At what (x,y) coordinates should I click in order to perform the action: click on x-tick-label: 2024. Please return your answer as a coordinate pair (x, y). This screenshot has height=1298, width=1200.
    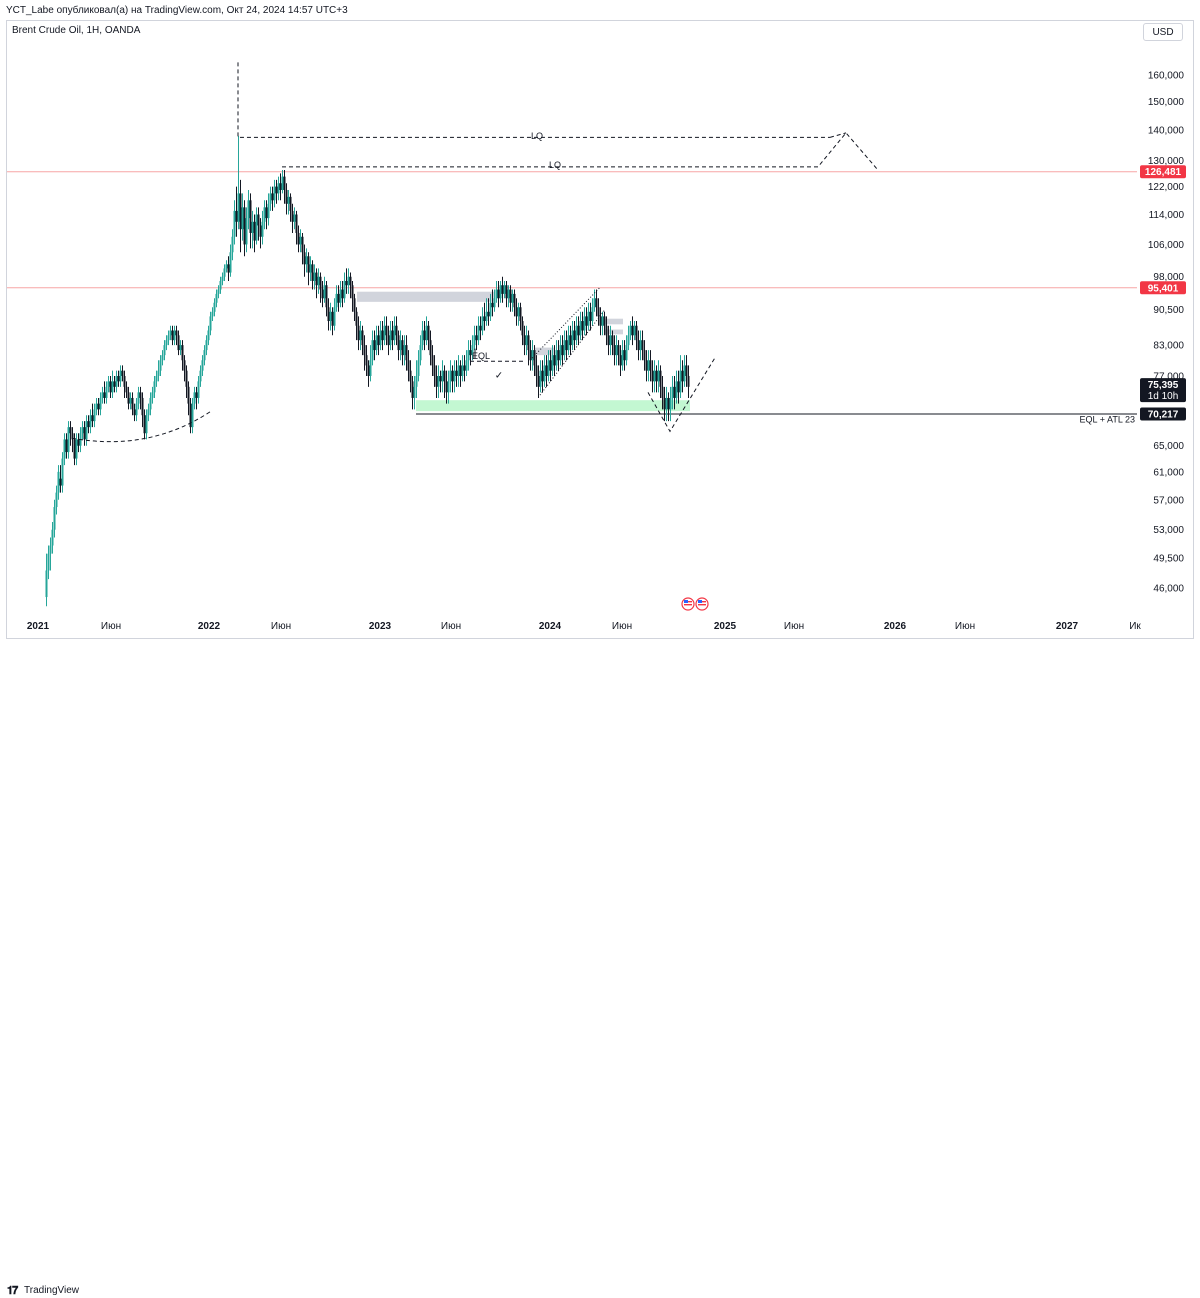
    Looking at the image, I should click on (550, 626).